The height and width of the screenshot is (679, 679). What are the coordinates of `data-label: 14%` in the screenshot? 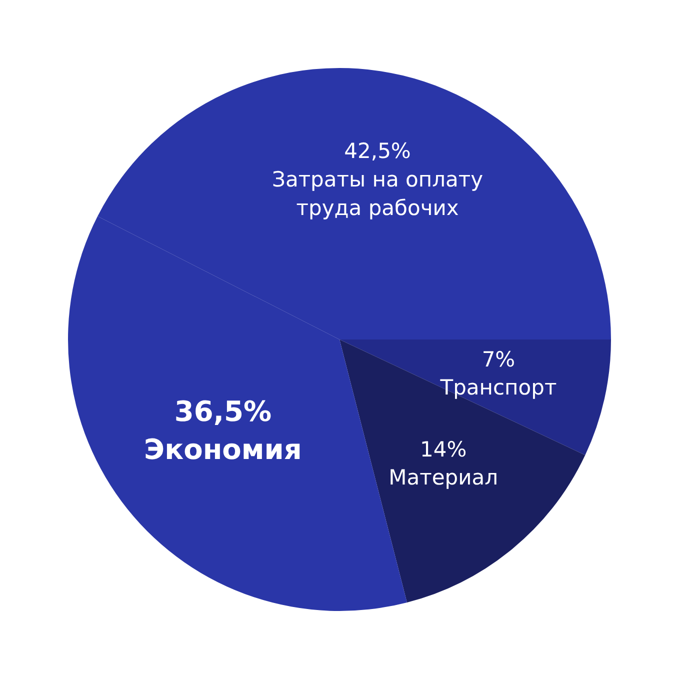 It's located at (443, 449).